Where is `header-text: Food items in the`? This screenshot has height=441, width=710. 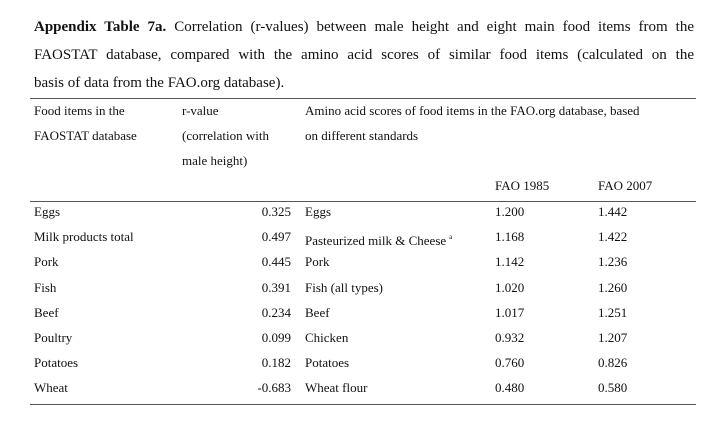 header-text: Food items in the is located at coordinates (79, 110).